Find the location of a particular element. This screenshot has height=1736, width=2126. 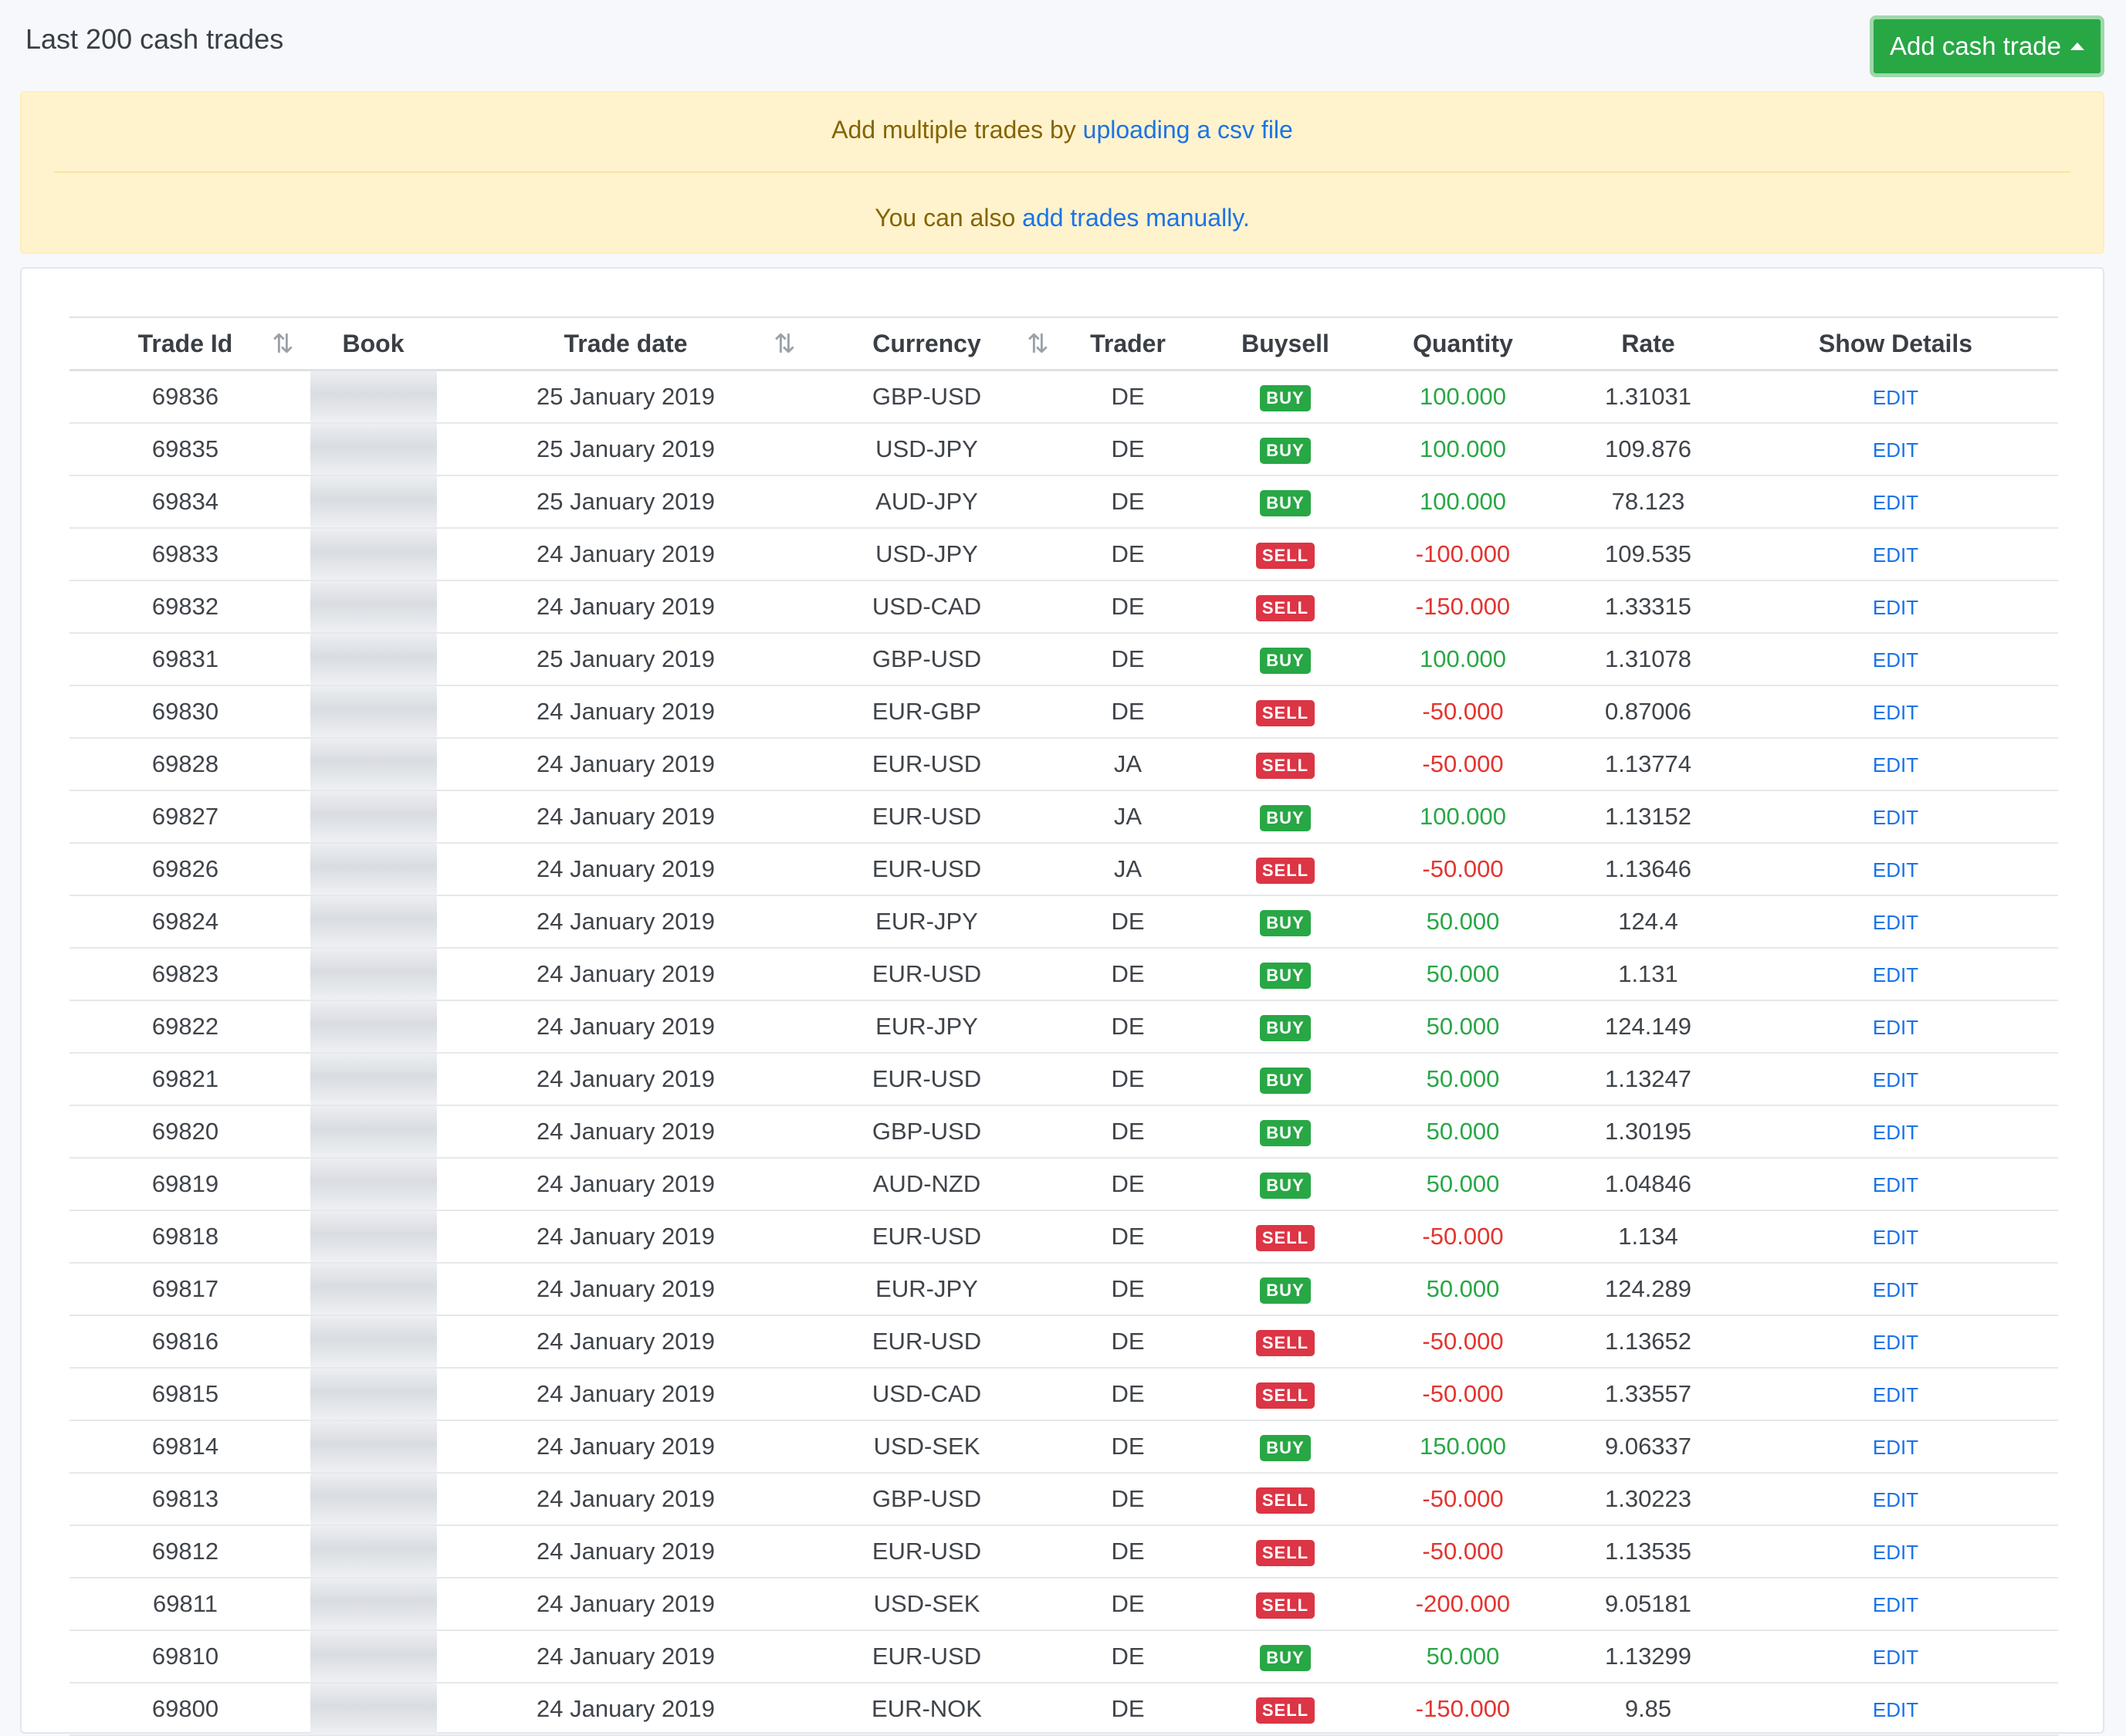

col-trade-id: Trade Id ⇅ is located at coordinates (185, 344).